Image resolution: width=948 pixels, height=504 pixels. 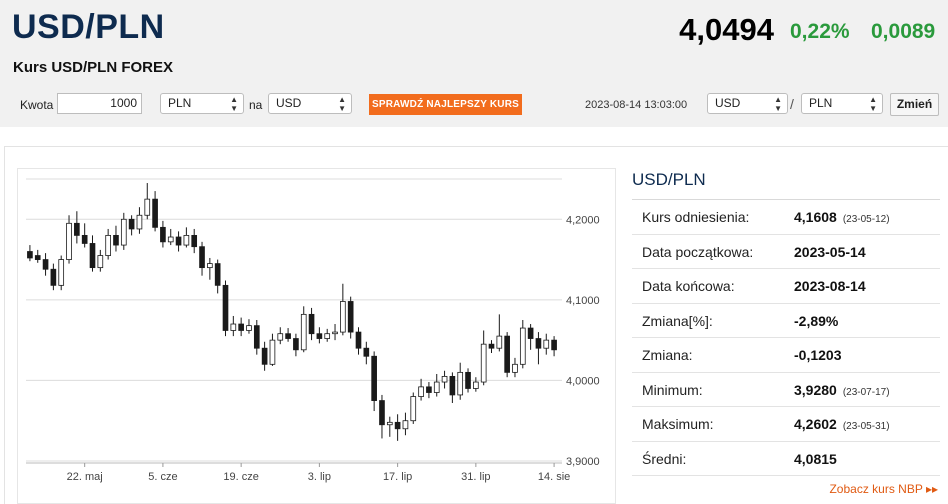 I want to click on amount-label: Kwota, so click(x=37, y=105).